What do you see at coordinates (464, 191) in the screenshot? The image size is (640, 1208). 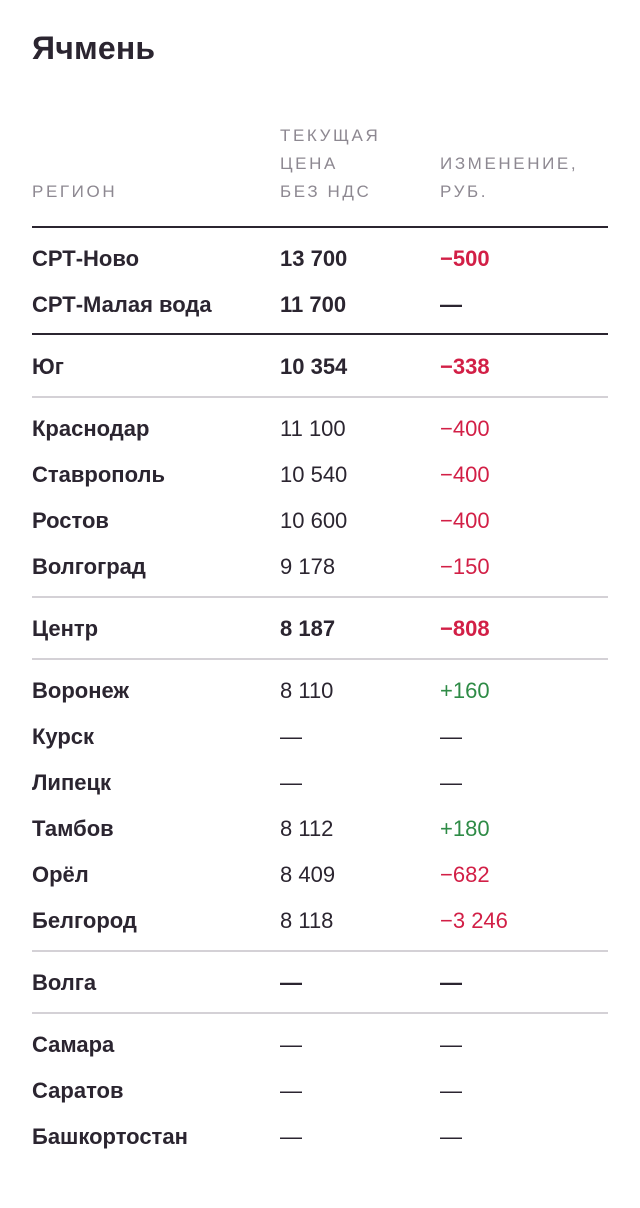 I see `header-change-line-2: РУБ.` at bounding box center [464, 191].